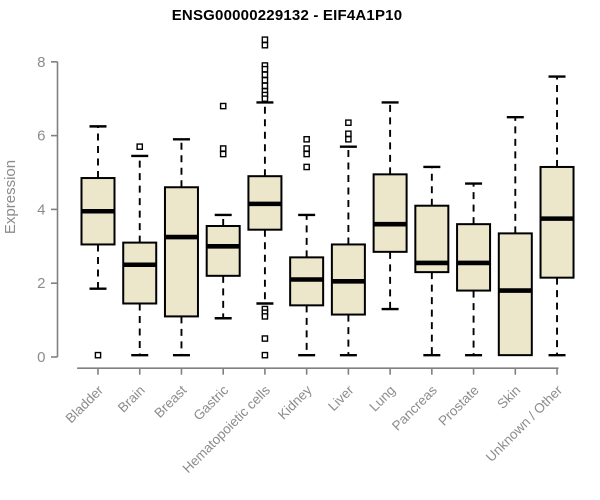 The height and width of the screenshot is (500, 600). I want to click on x-tick-label: Breast, so click(170, 401).